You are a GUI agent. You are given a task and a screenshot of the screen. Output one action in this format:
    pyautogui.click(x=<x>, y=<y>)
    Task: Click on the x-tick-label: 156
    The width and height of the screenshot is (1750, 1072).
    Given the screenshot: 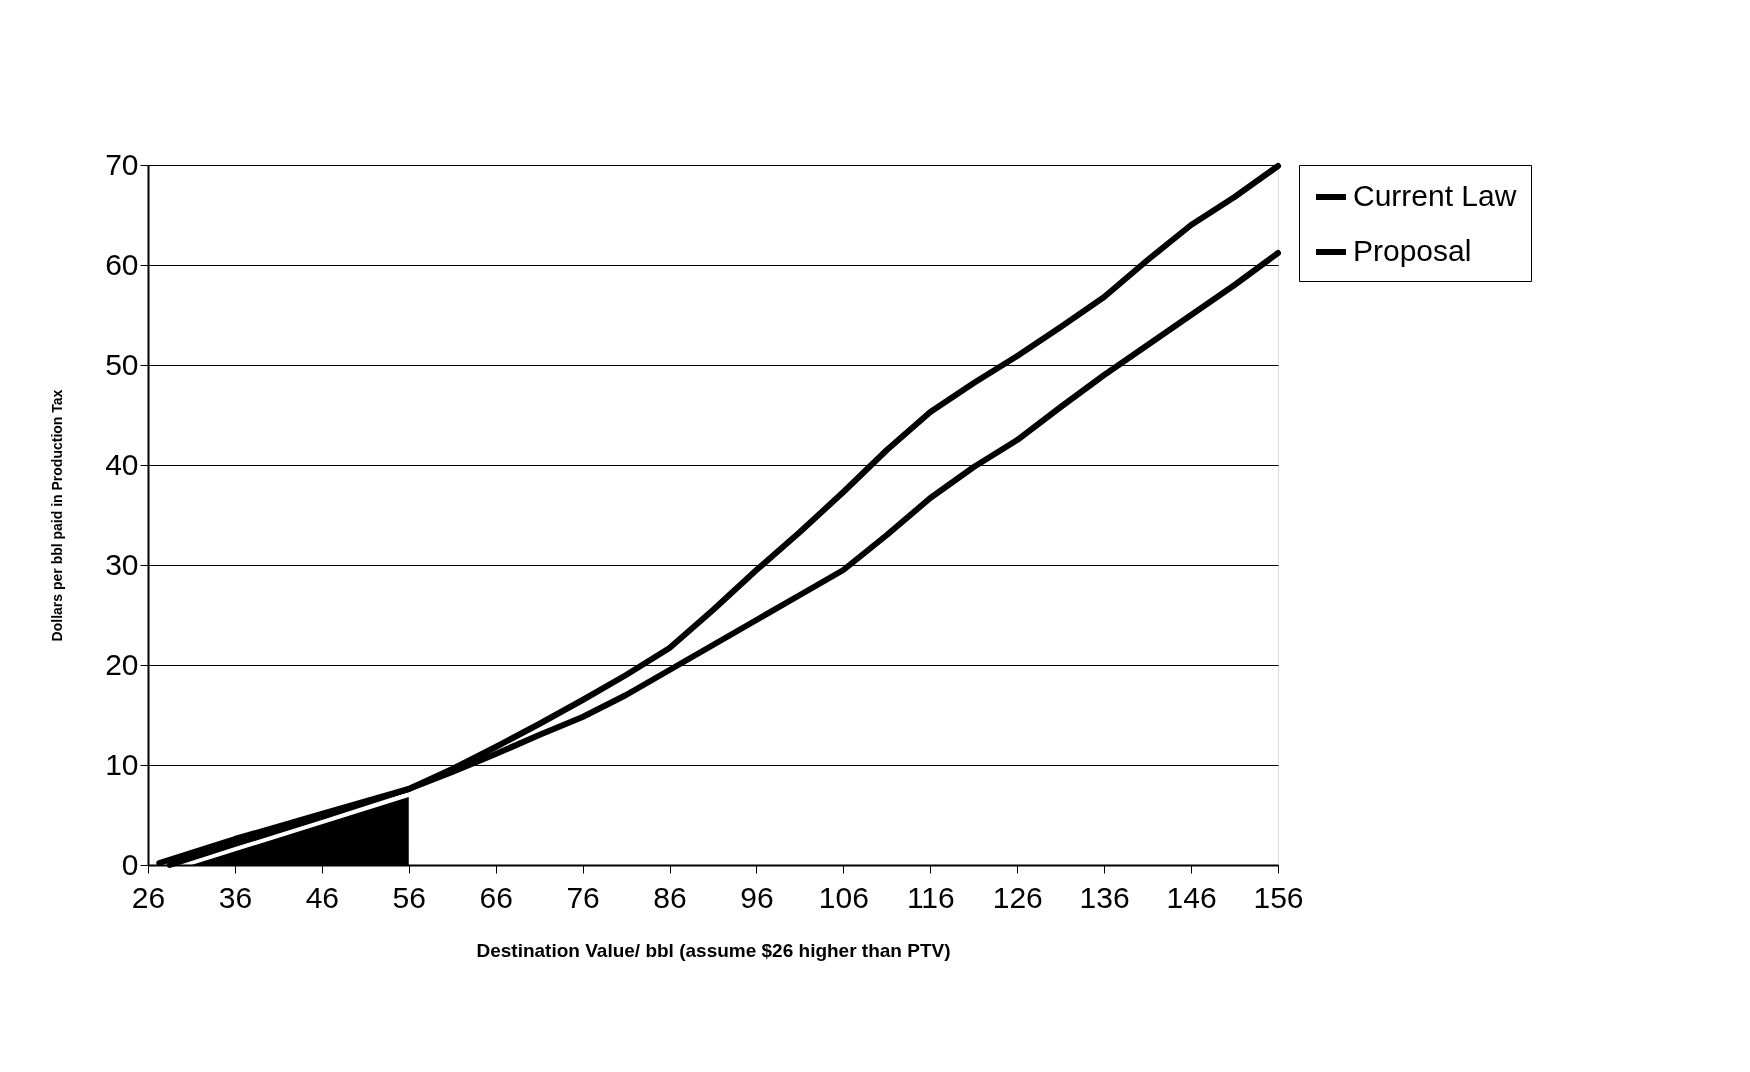 What is the action you would take?
    pyautogui.click(x=1278, y=897)
    